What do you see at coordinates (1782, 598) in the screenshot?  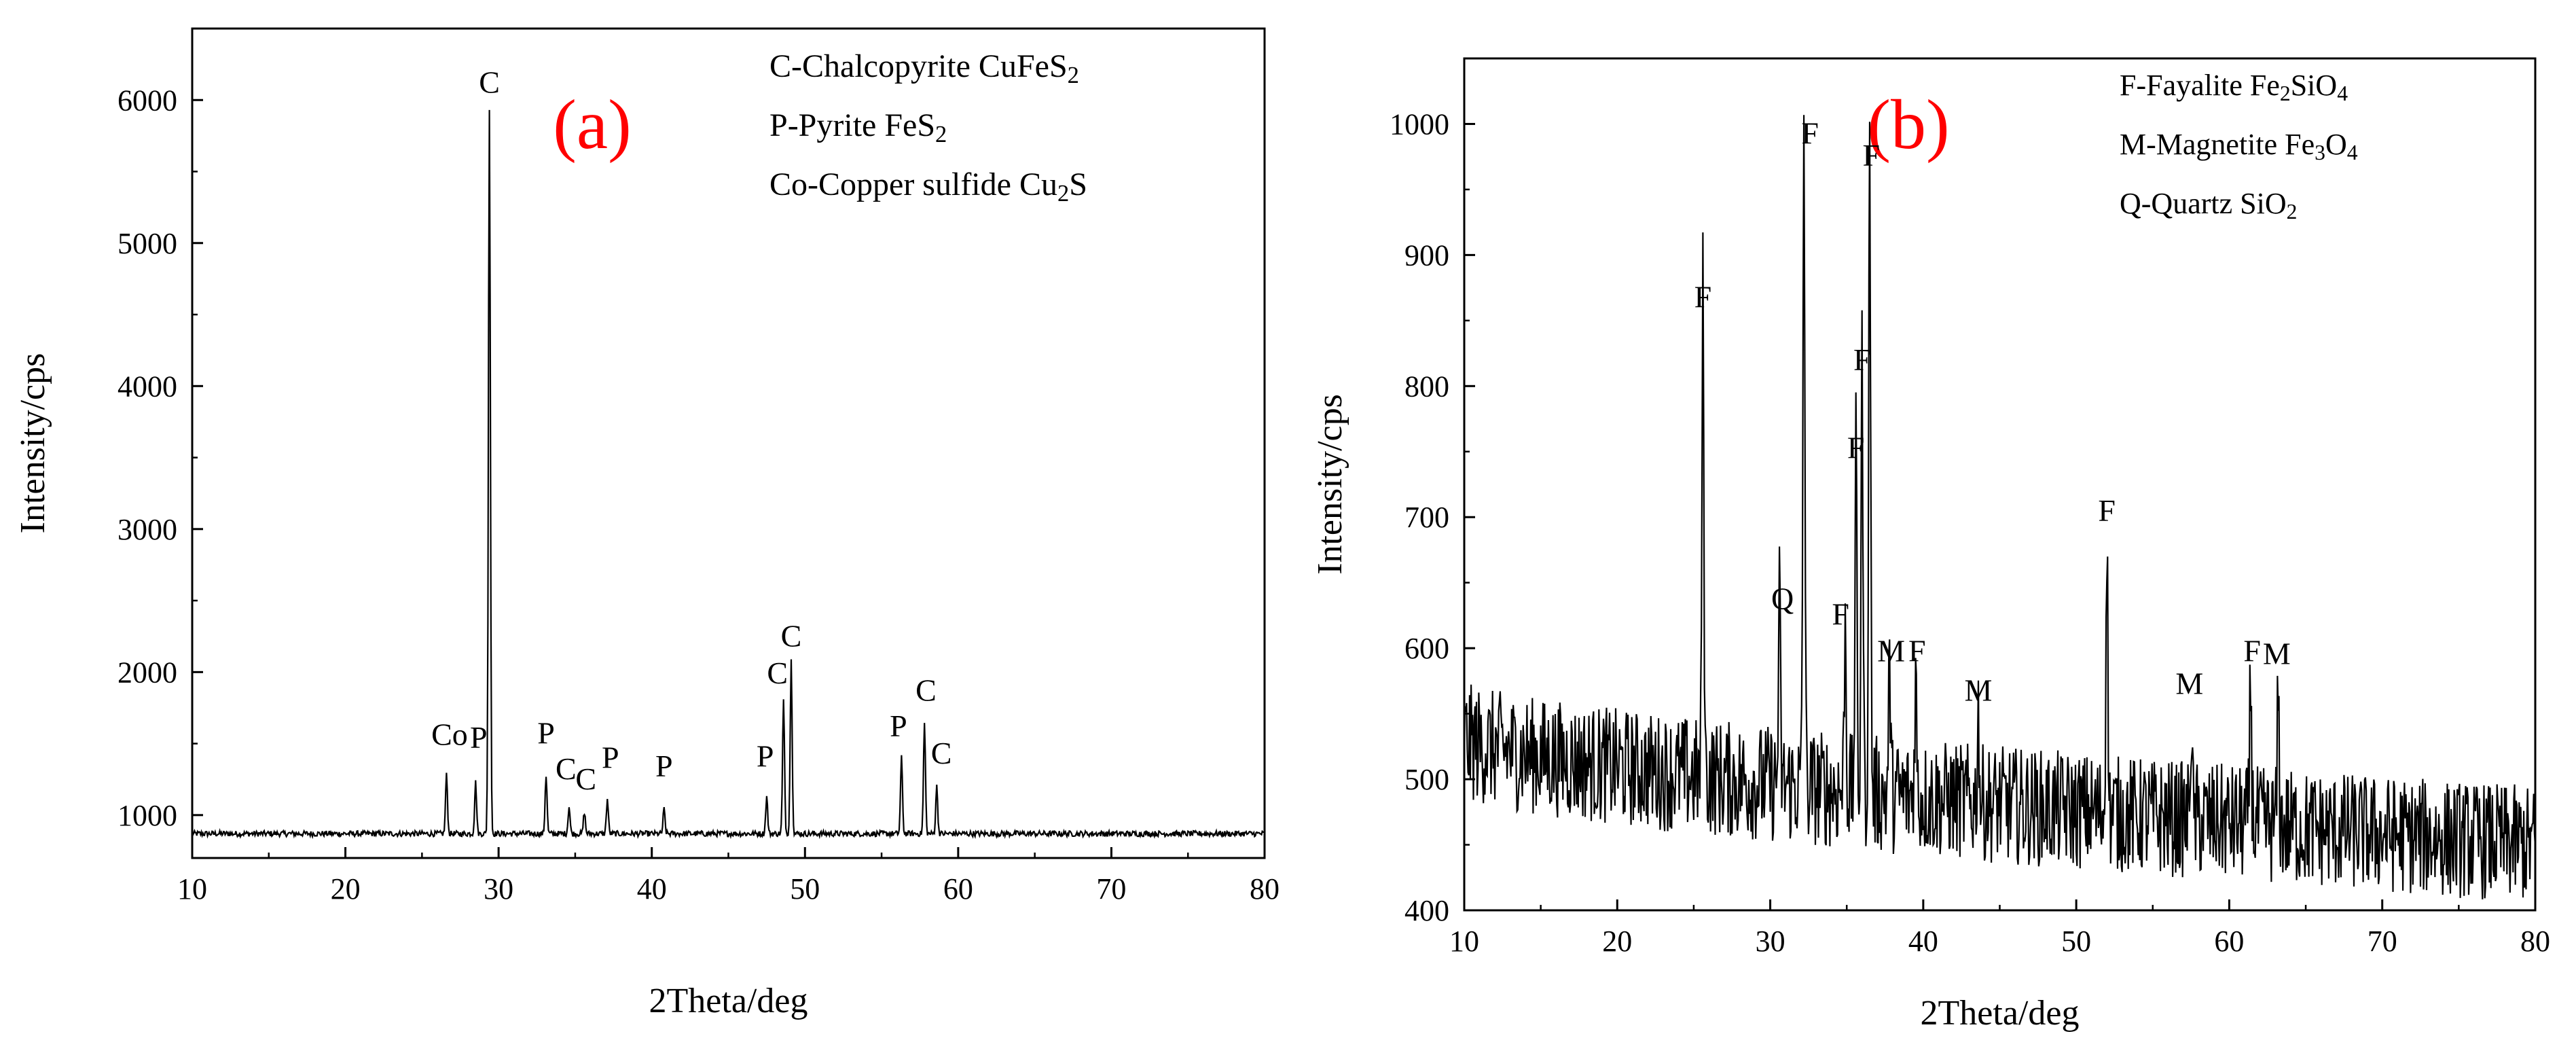 I see `peak-label: Q` at bounding box center [1782, 598].